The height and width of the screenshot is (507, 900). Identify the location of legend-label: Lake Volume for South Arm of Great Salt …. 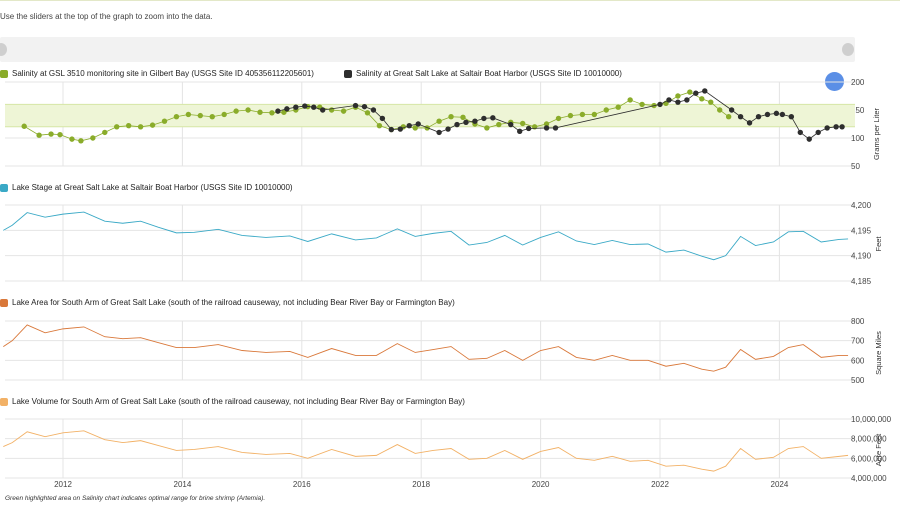
(238, 401).